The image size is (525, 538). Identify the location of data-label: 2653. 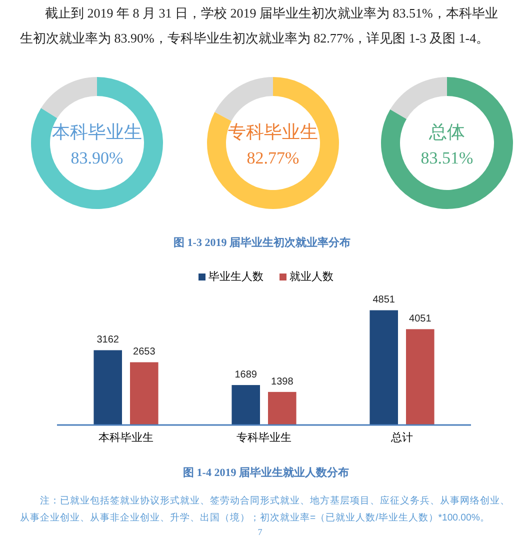
(144, 352).